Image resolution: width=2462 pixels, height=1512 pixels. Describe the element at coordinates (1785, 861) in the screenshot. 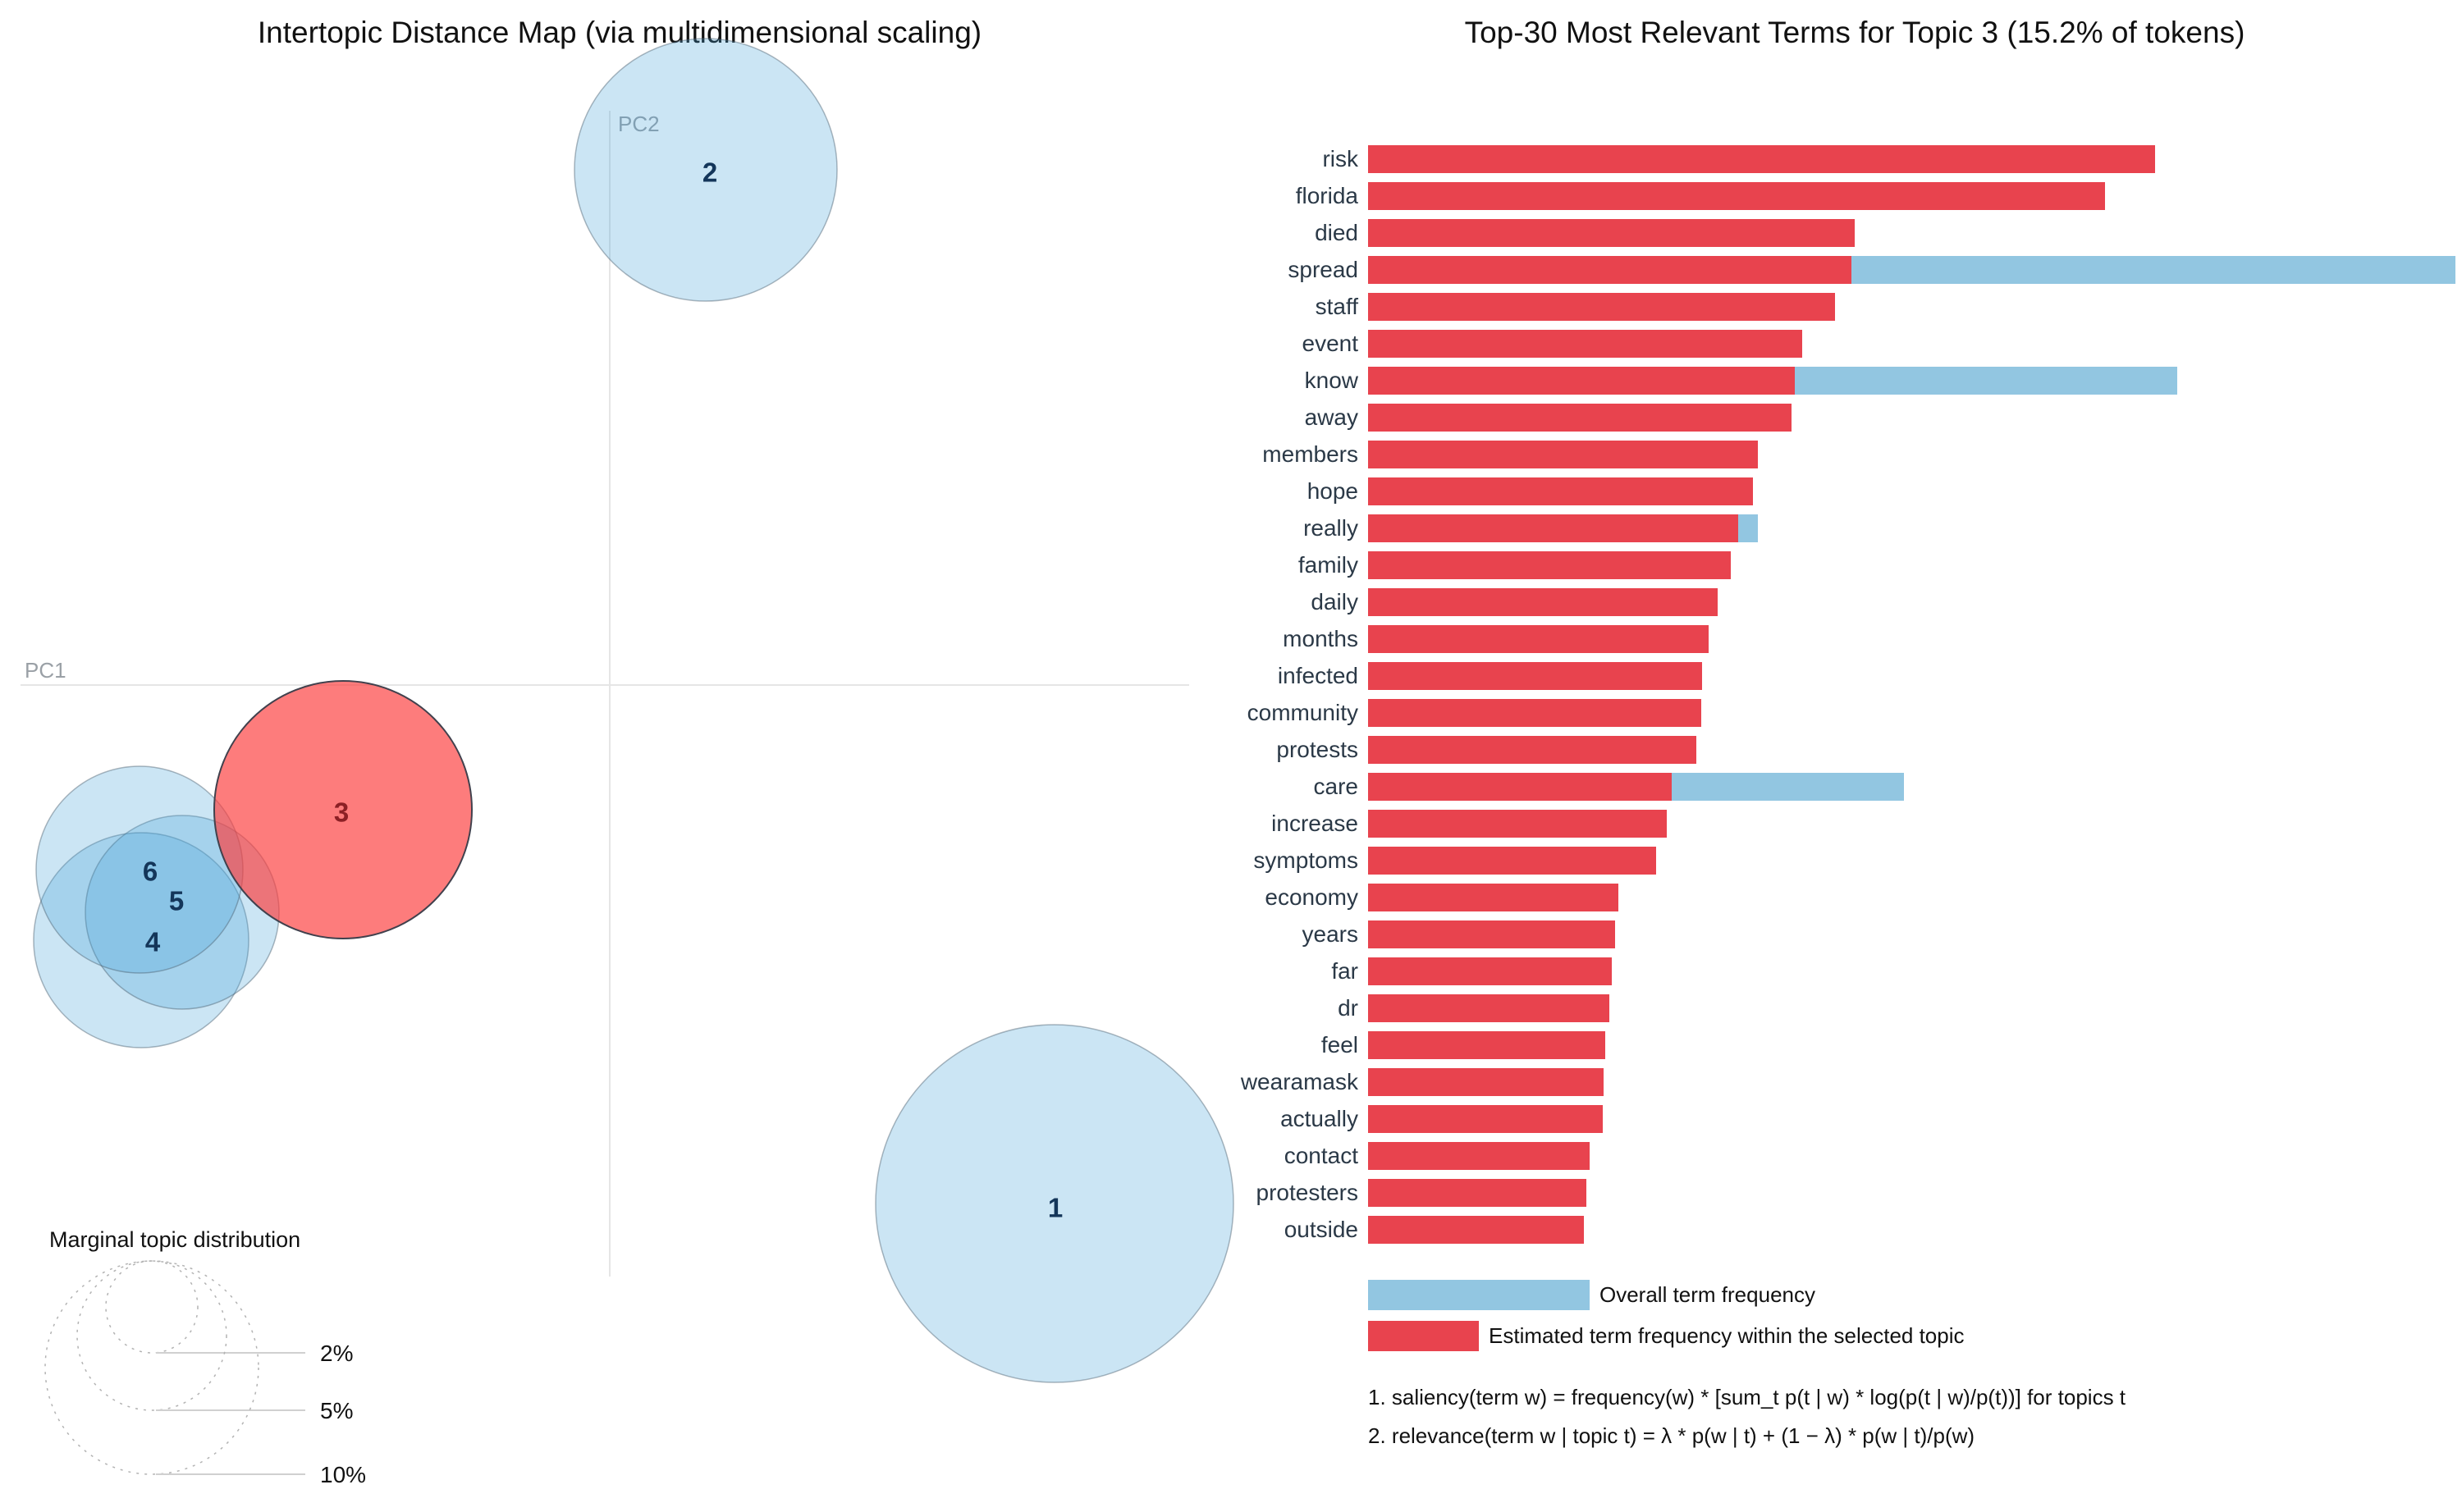

I see `term-bar-row: symptoms` at that location.